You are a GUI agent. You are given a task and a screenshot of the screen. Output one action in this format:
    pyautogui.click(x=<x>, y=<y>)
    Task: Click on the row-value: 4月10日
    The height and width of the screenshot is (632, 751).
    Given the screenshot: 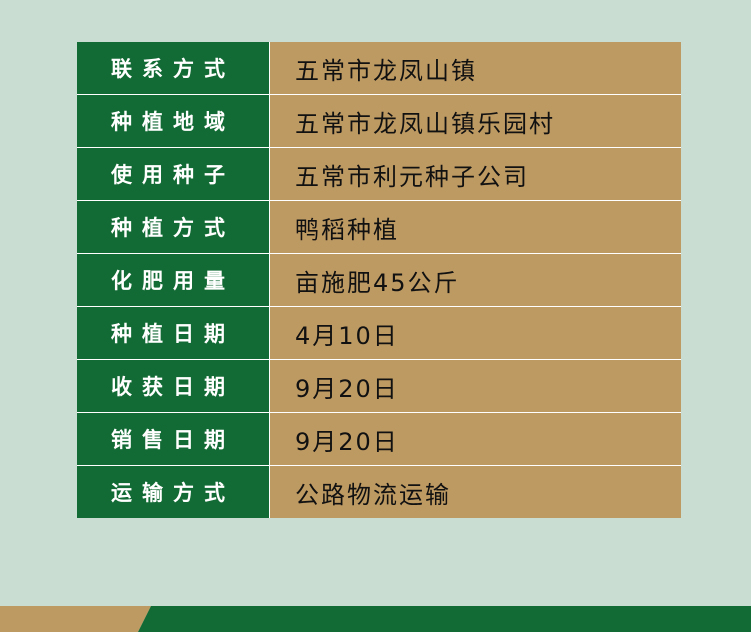 What is the action you would take?
    pyautogui.click(x=475, y=333)
    